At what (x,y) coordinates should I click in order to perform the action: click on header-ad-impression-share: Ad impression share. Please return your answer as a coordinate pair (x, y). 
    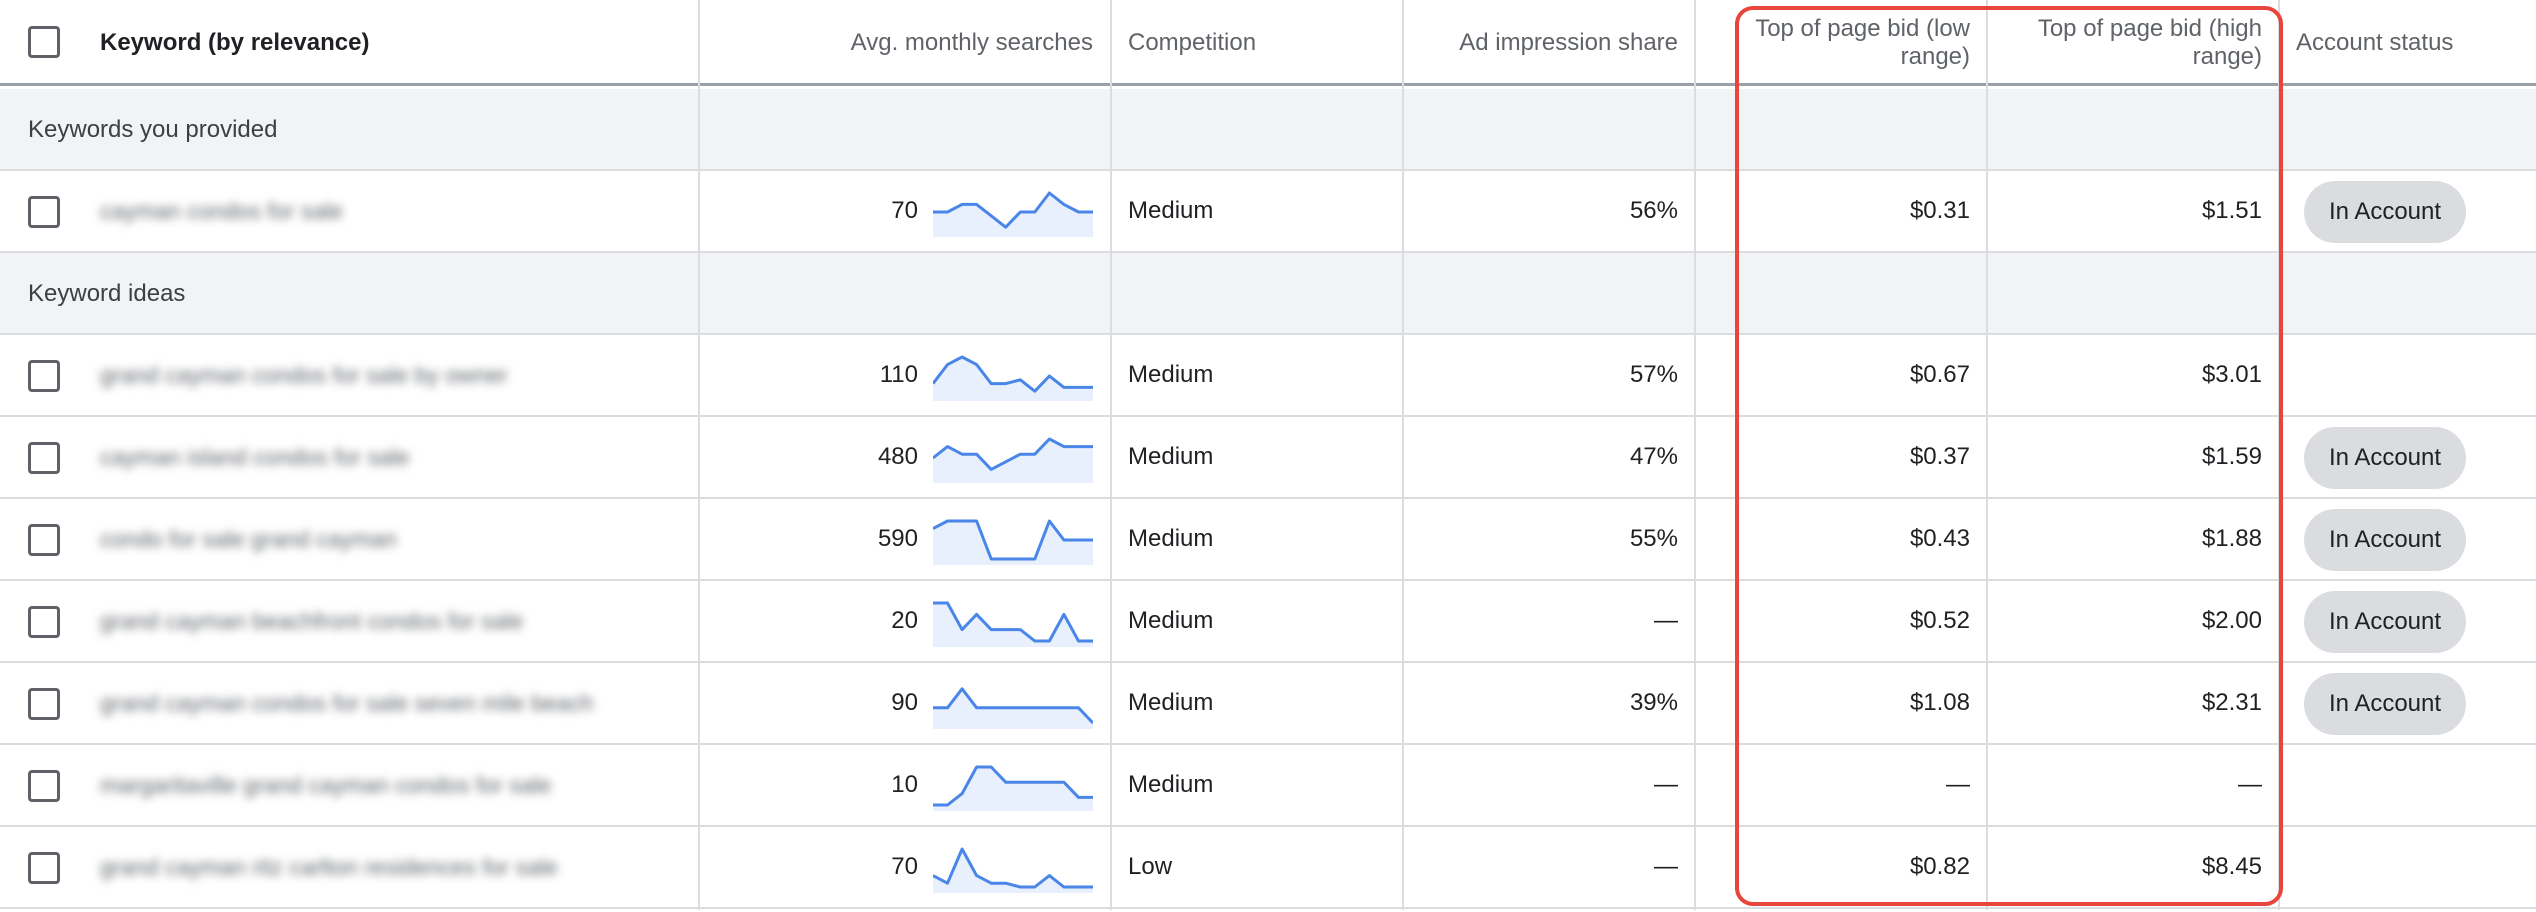
    Looking at the image, I should click on (1568, 42).